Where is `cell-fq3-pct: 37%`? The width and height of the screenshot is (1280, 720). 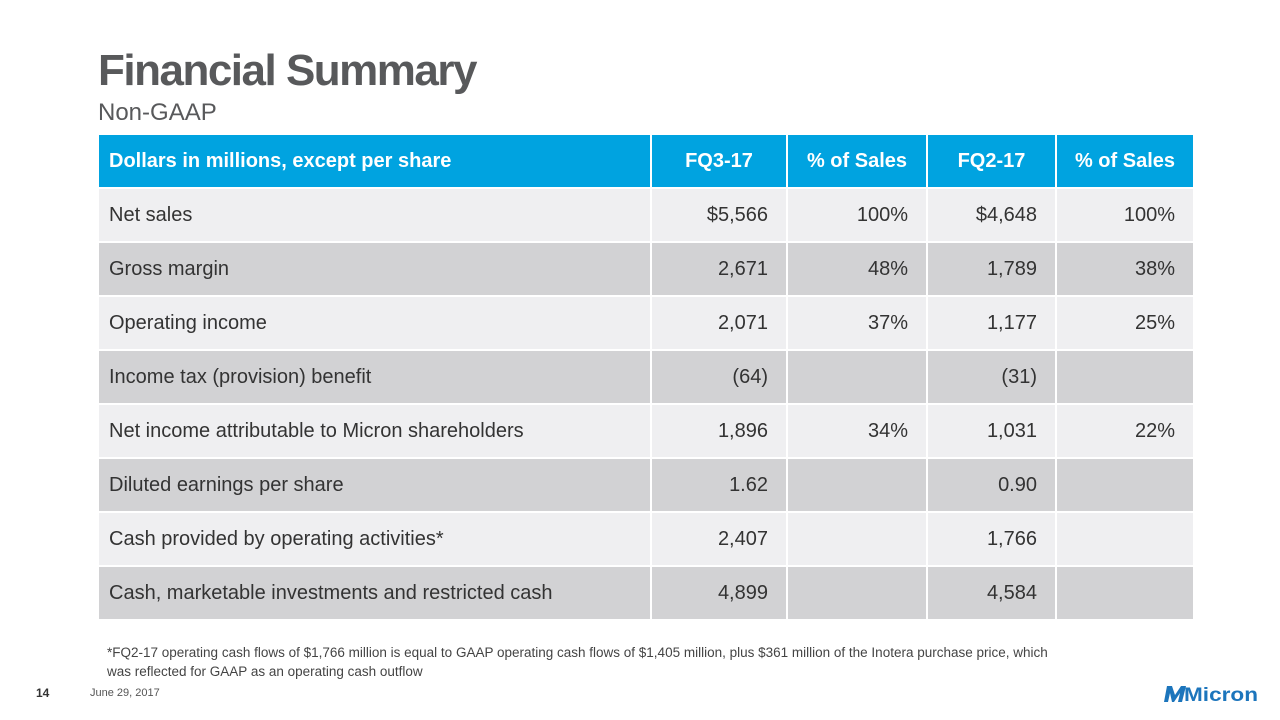
cell-fq3-pct: 37% is located at coordinates (857, 323).